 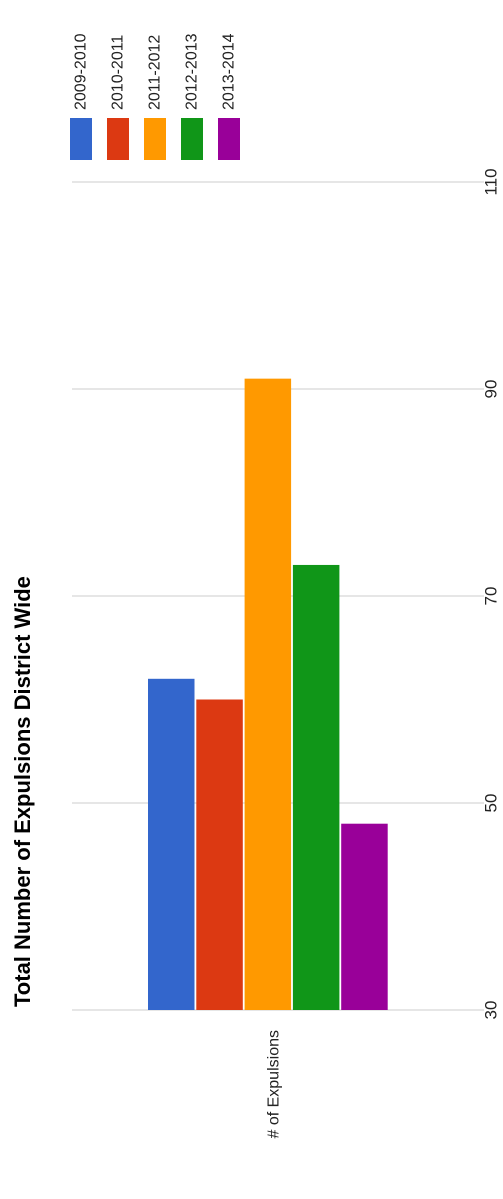 What do you see at coordinates (229, 71) in the screenshot?
I see `legend-label: 2013-2014` at bounding box center [229, 71].